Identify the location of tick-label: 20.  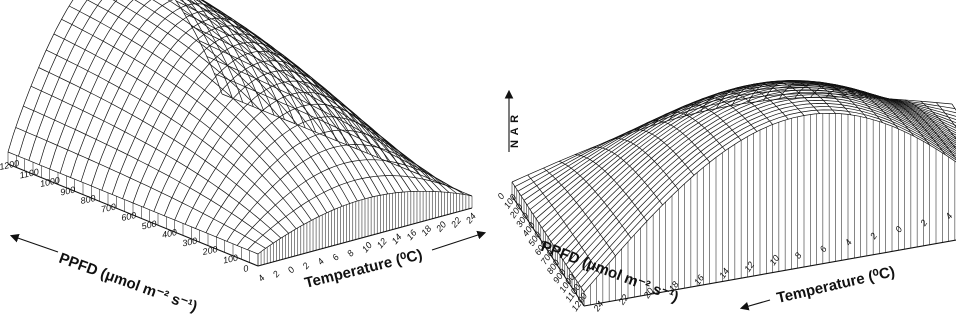
(441, 226).